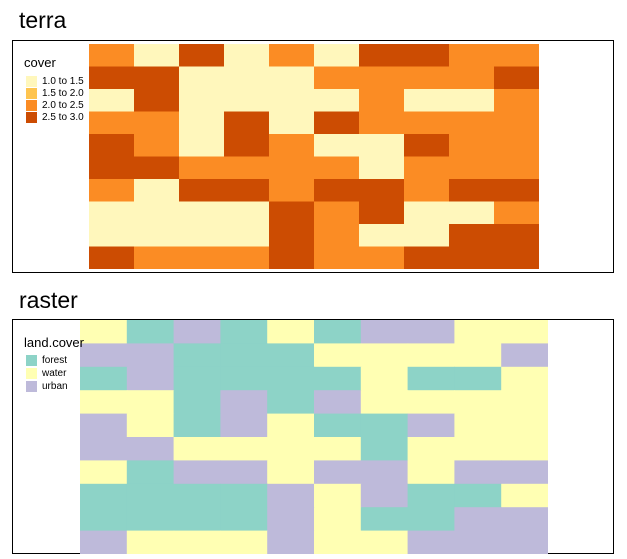 The image size is (627, 559). What do you see at coordinates (54, 342) in the screenshot?
I see `legend-title-raster: land.cover` at bounding box center [54, 342].